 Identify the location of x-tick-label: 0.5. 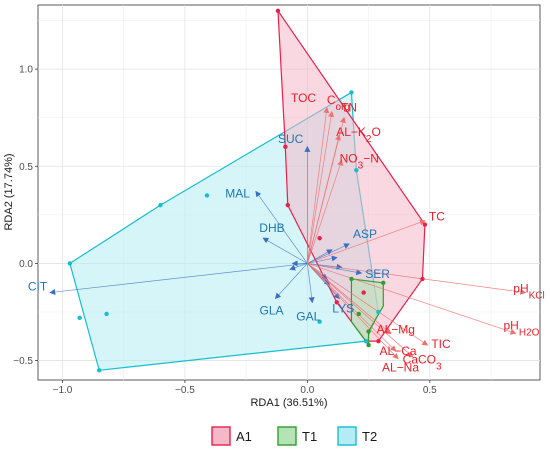
(430, 390).